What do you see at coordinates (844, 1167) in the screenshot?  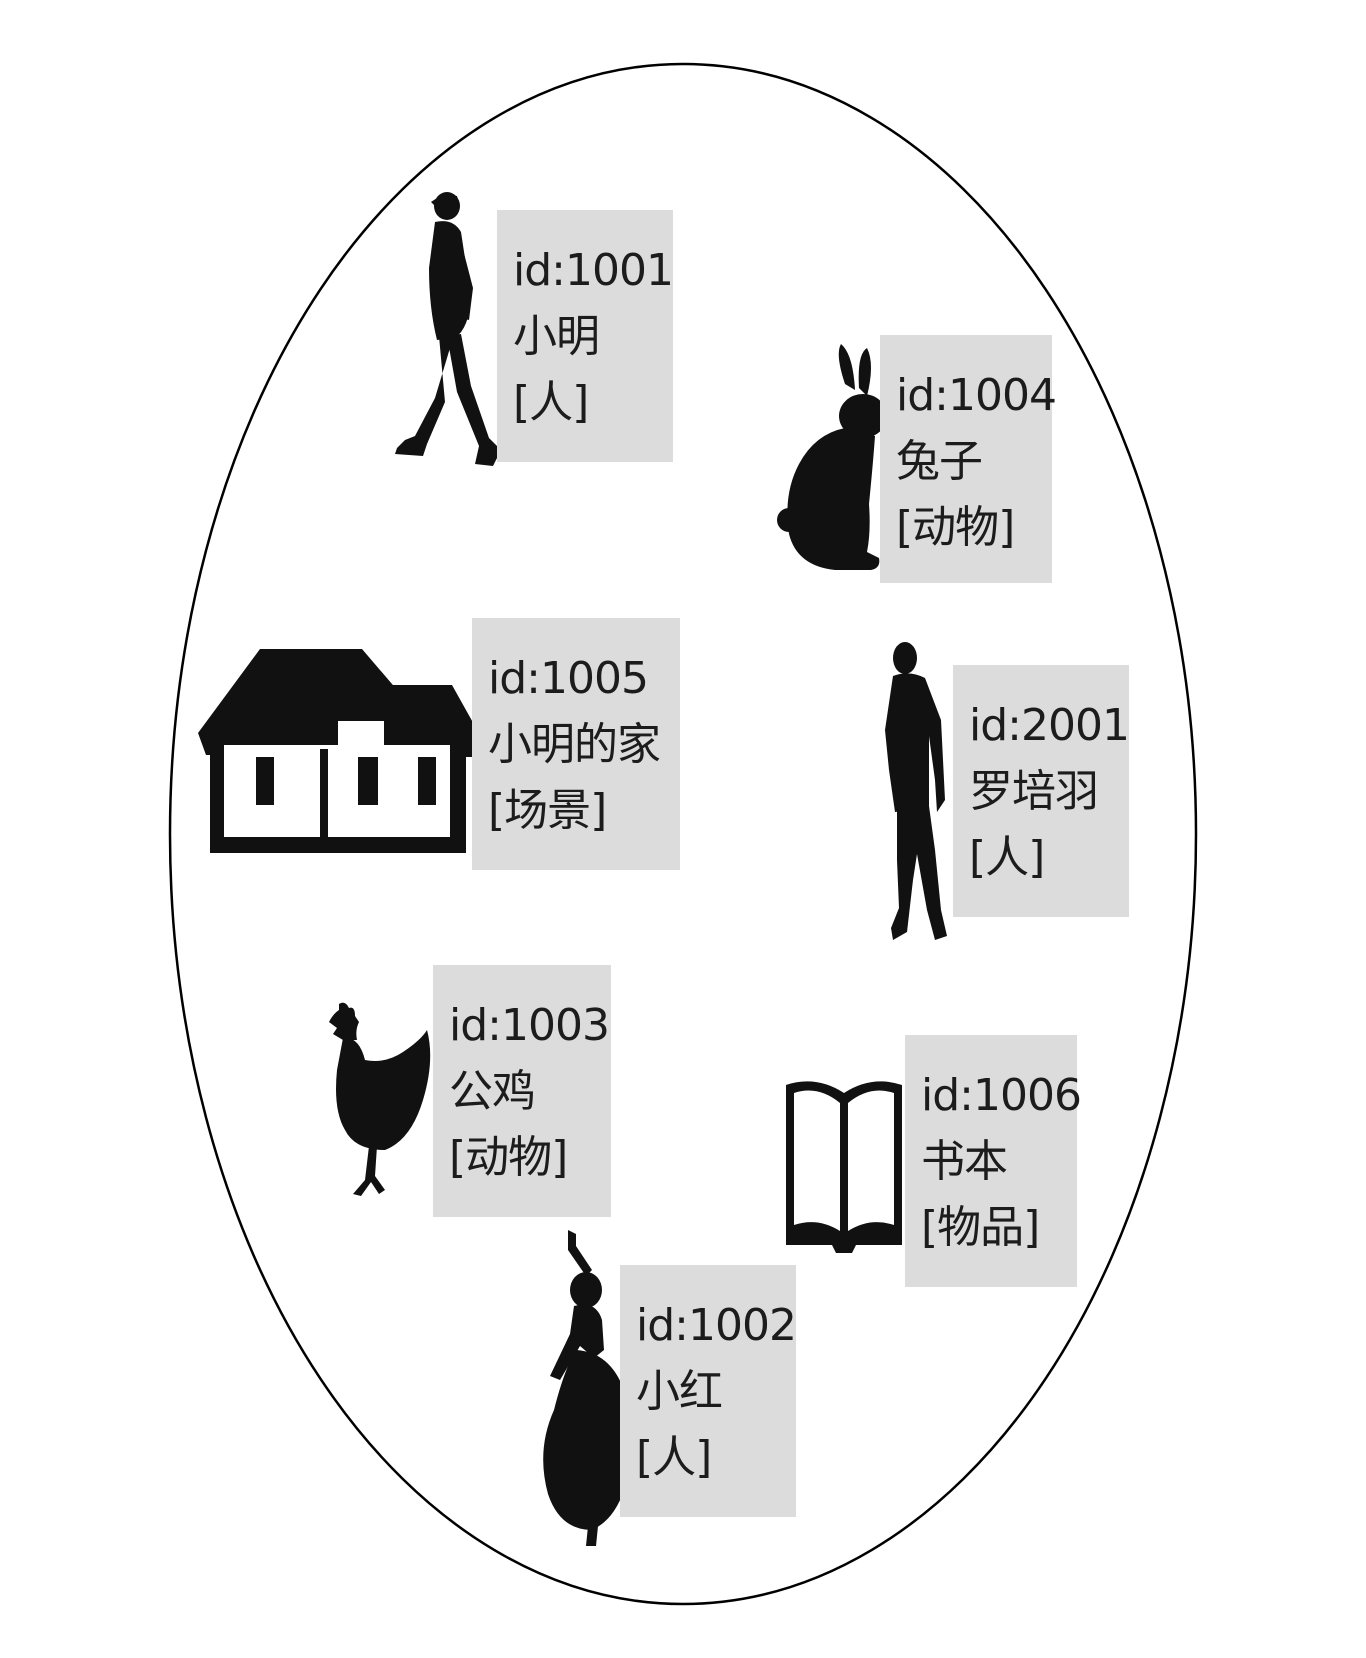 I see `open-book-icon` at bounding box center [844, 1167].